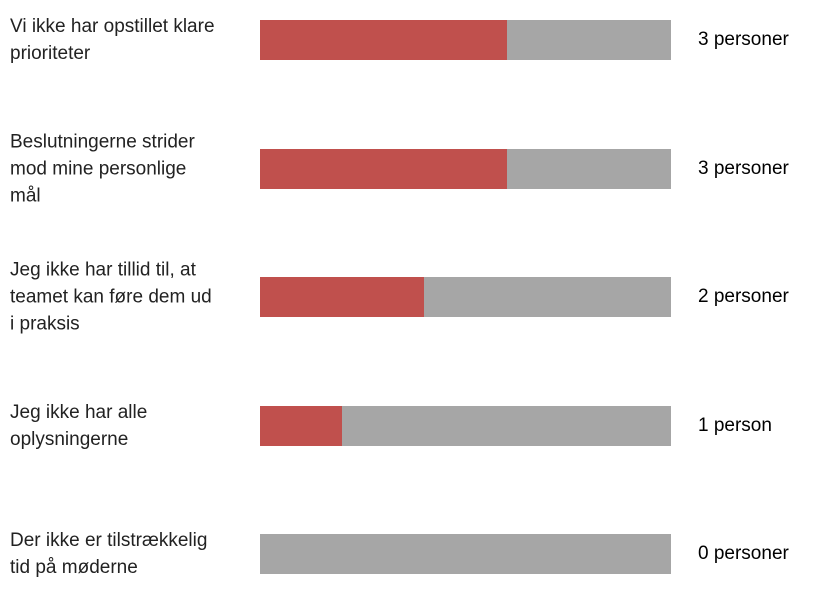 This screenshot has width=819, height=594. I want to click on value-label: 0 personer, so click(743, 553).